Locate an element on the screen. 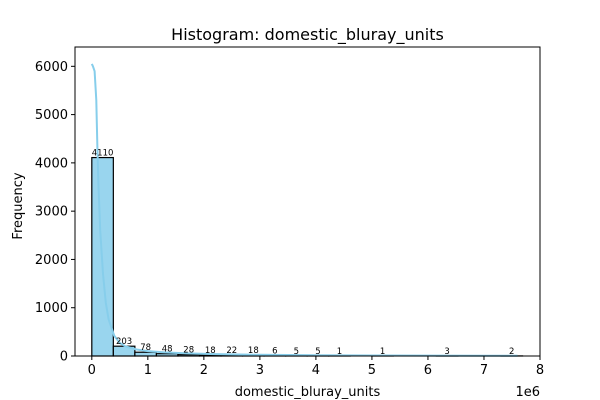  y-tick-label: 0 is located at coordinates (64, 357).